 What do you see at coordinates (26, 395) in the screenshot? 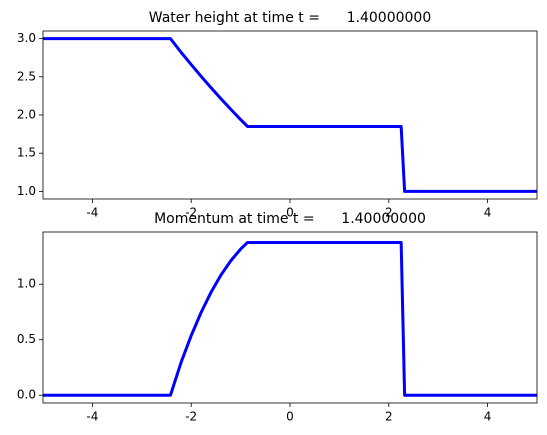
I see `y-tick-label: 0.0` at bounding box center [26, 395].